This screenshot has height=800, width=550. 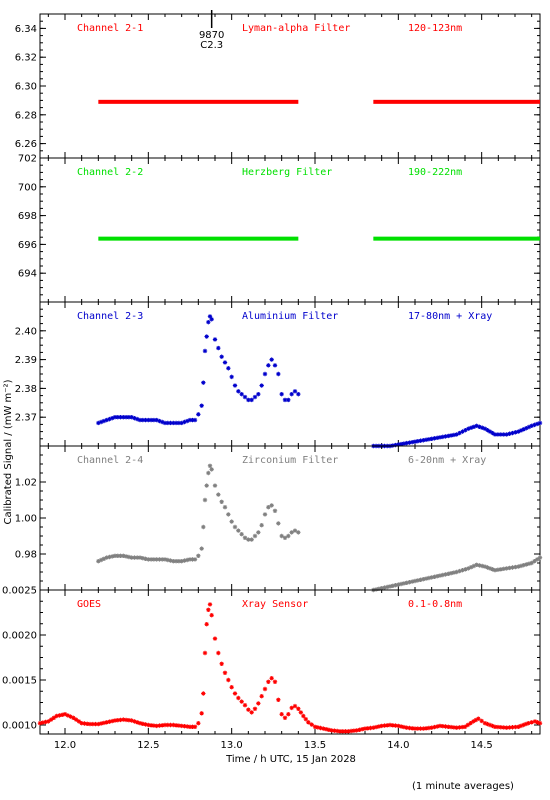 I want to click on y-tick-label: 0.98, so click(x=26, y=555).